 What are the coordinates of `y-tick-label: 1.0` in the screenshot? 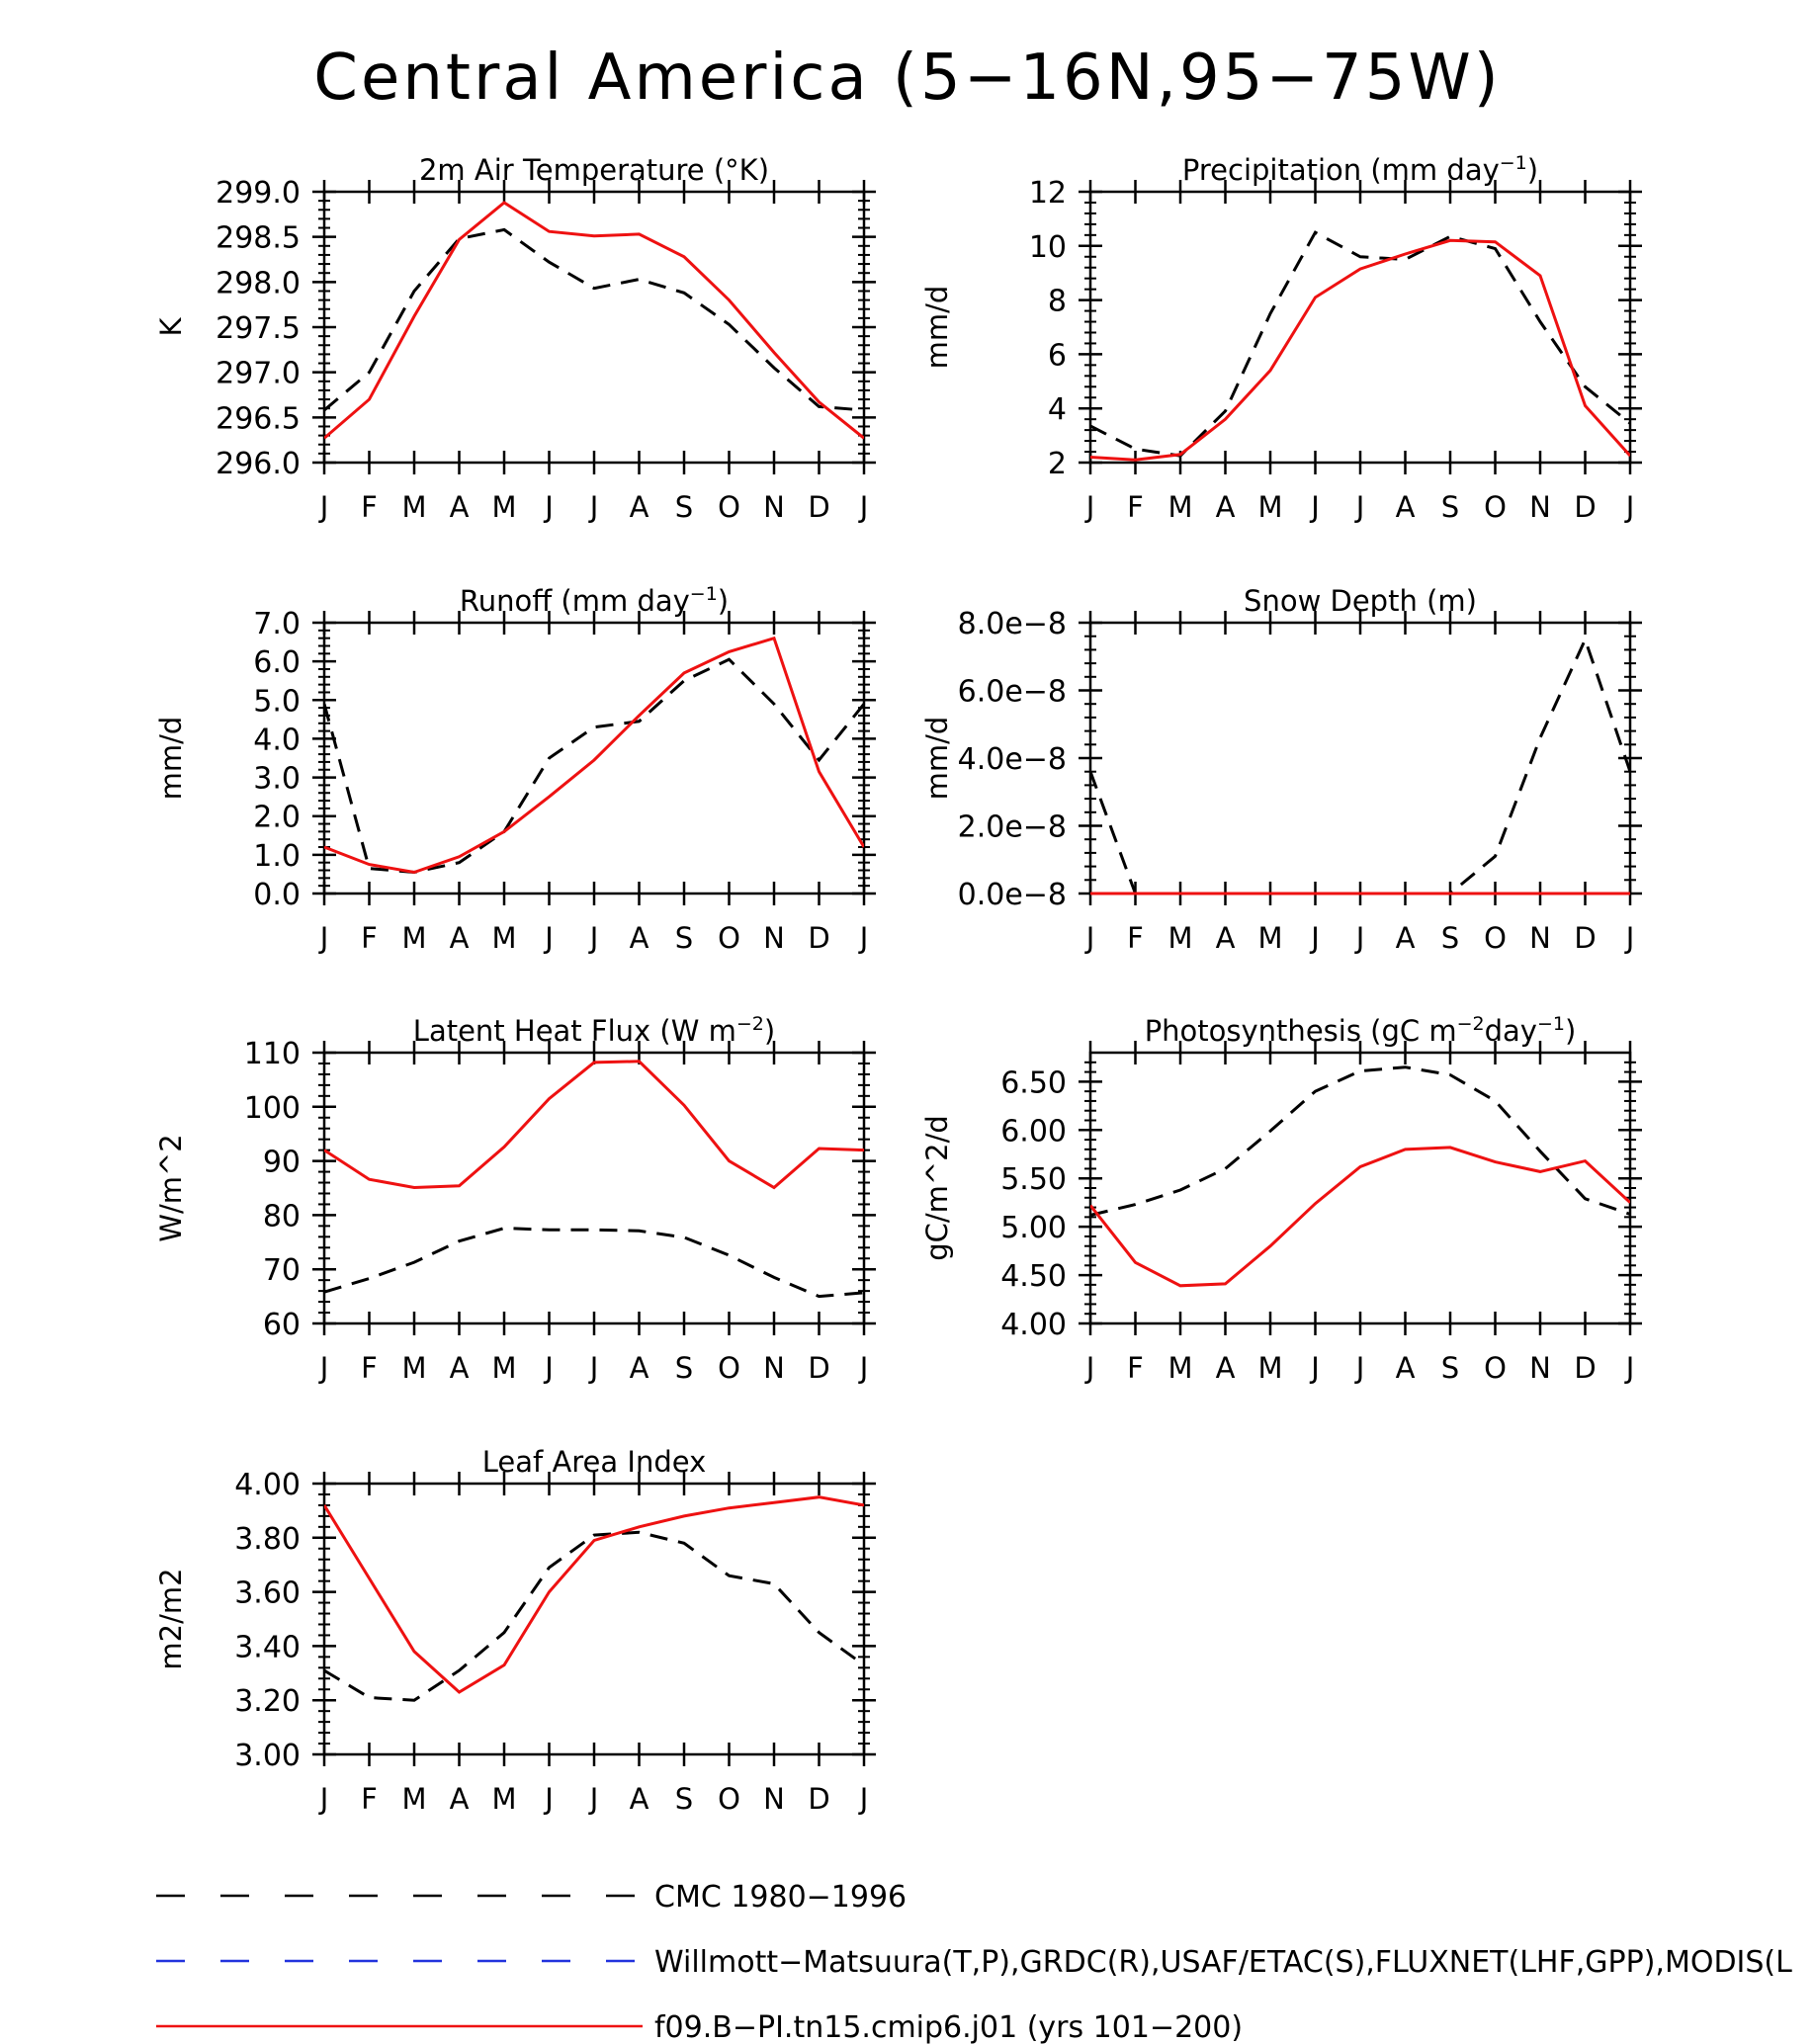 It's located at (277, 856).